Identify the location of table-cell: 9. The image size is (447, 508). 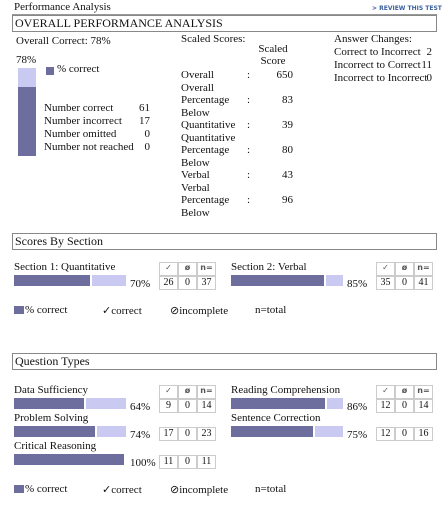
(168, 406).